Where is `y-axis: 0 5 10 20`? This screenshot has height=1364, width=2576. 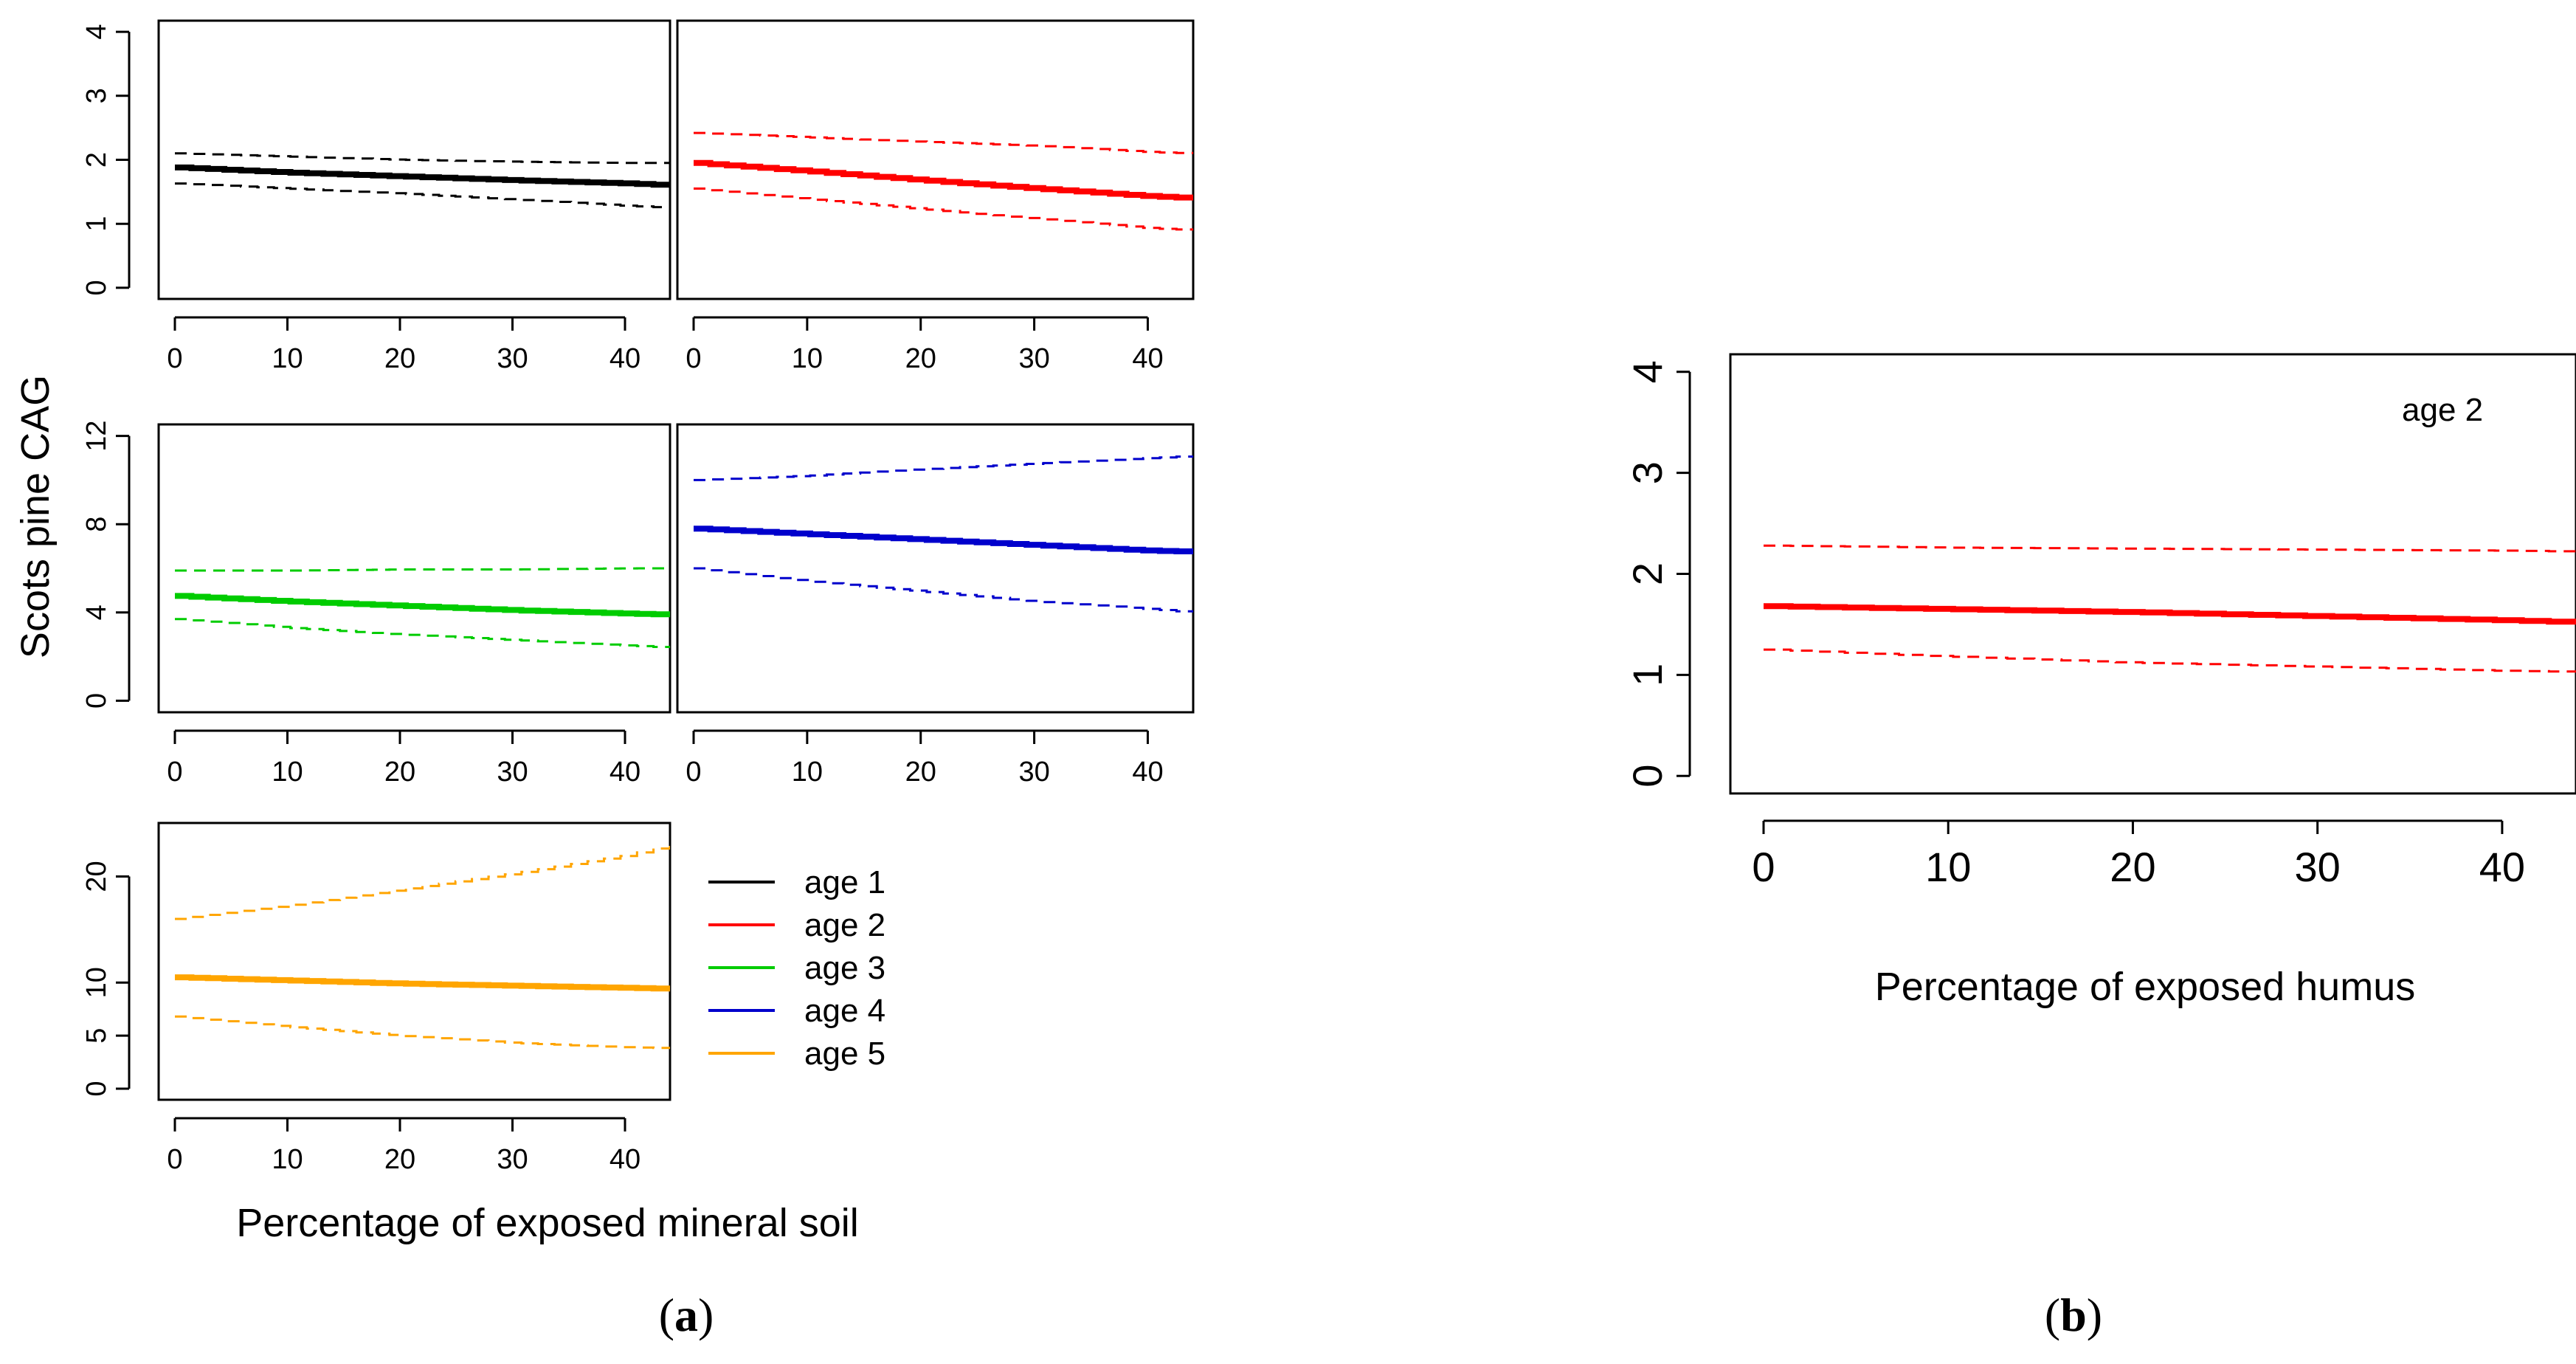 y-axis: 0 5 10 20 is located at coordinates (106, 979).